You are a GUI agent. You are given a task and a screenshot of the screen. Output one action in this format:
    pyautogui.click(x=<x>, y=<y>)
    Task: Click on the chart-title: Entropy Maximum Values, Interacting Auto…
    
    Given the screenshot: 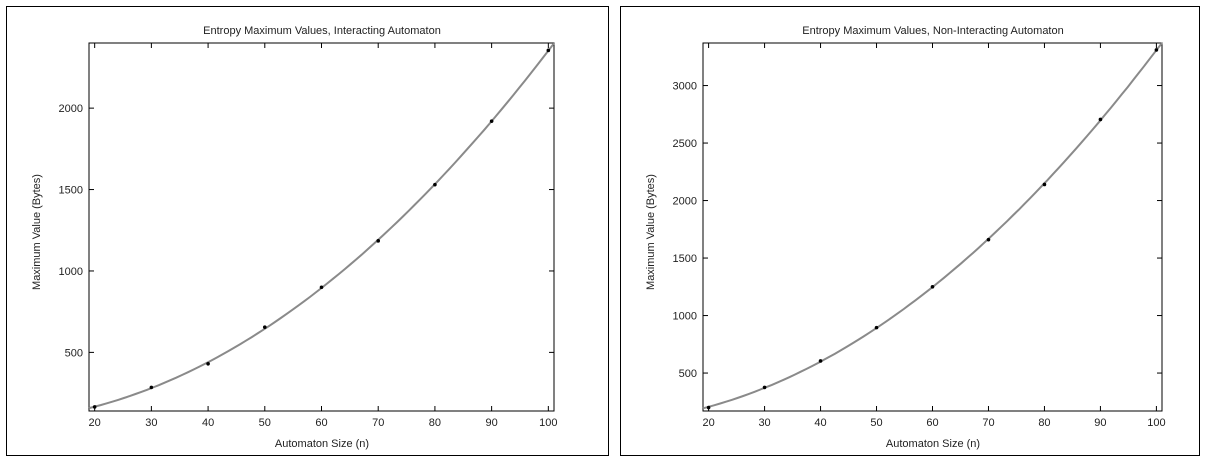 What is the action you would take?
    pyautogui.click(x=322, y=31)
    